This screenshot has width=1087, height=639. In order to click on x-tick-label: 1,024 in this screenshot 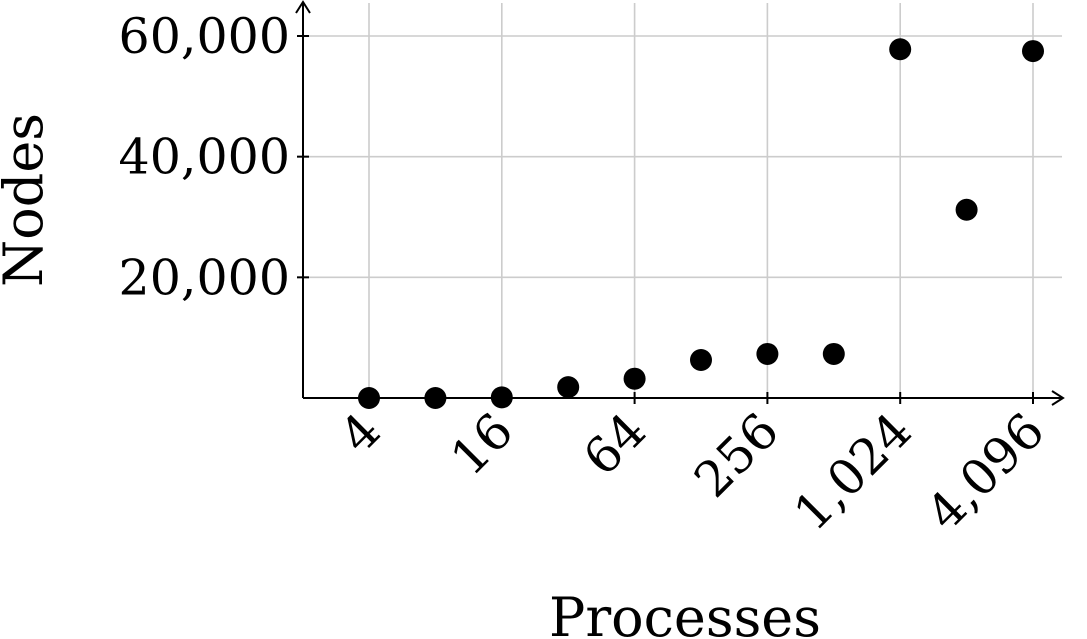, I will do `click(852, 471)`.